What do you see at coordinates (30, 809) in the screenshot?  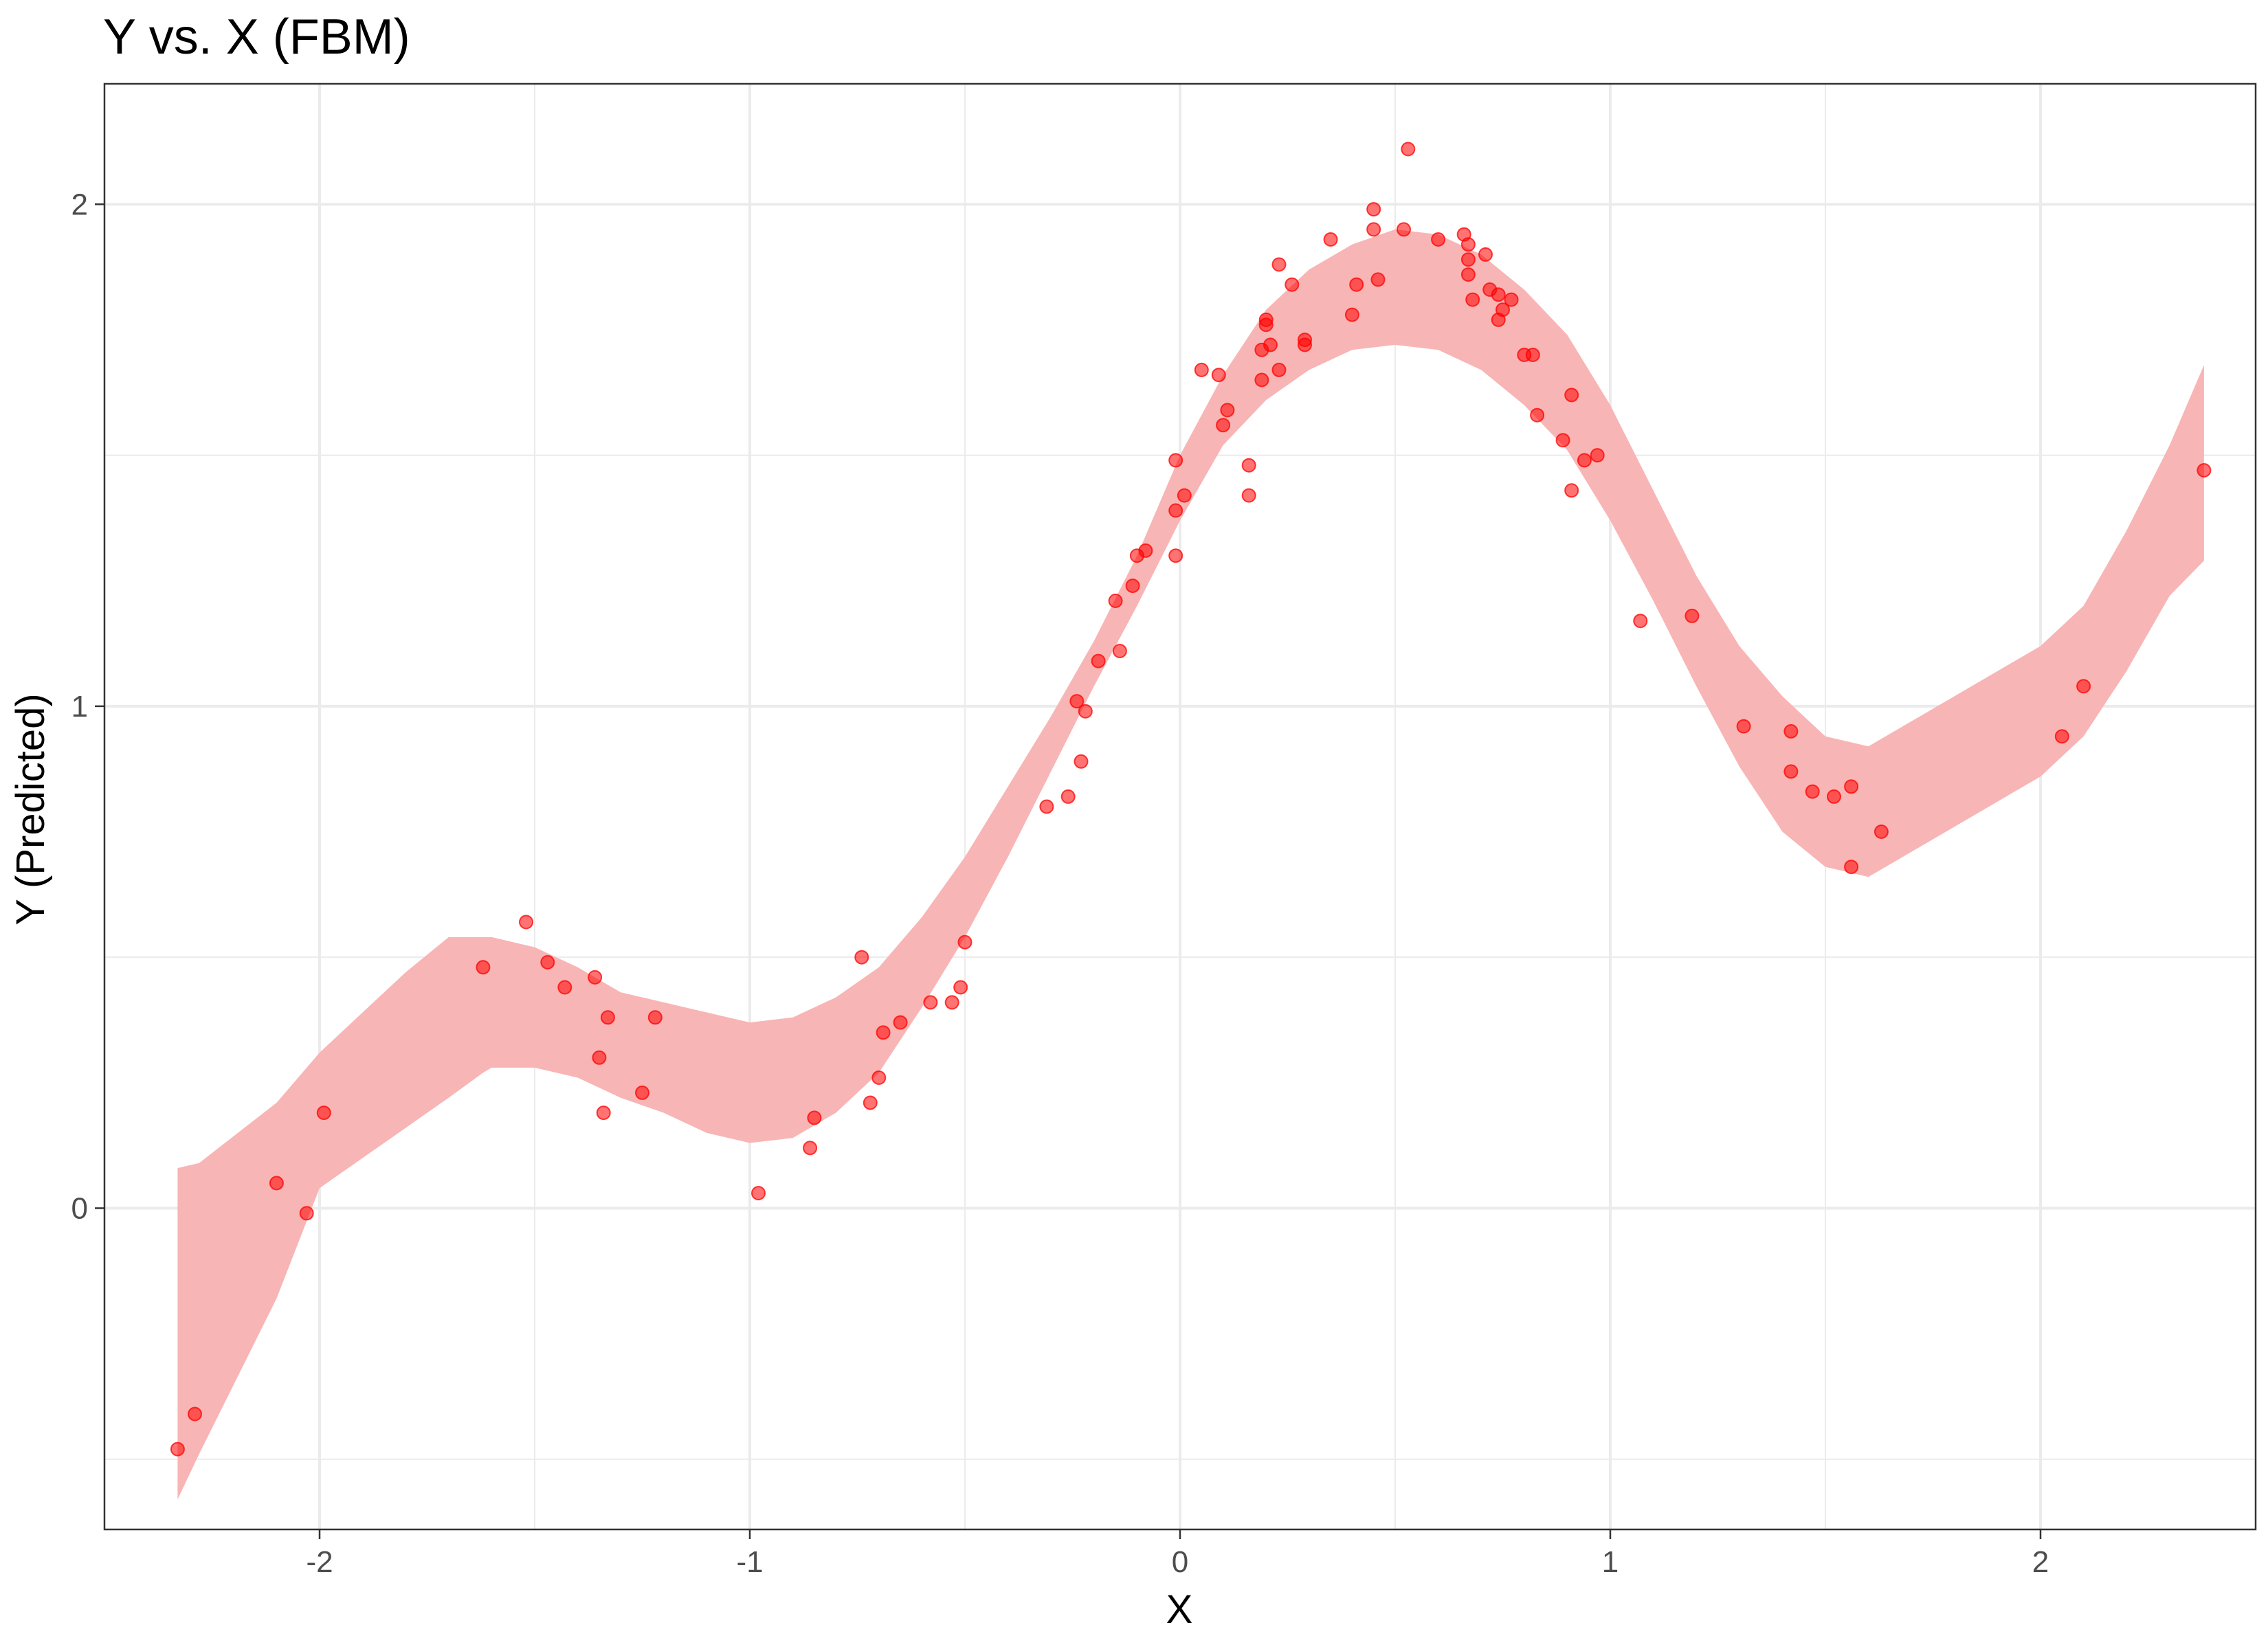 I see `y-axis-title: Y (Predicted)` at bounding box center [30, 809].